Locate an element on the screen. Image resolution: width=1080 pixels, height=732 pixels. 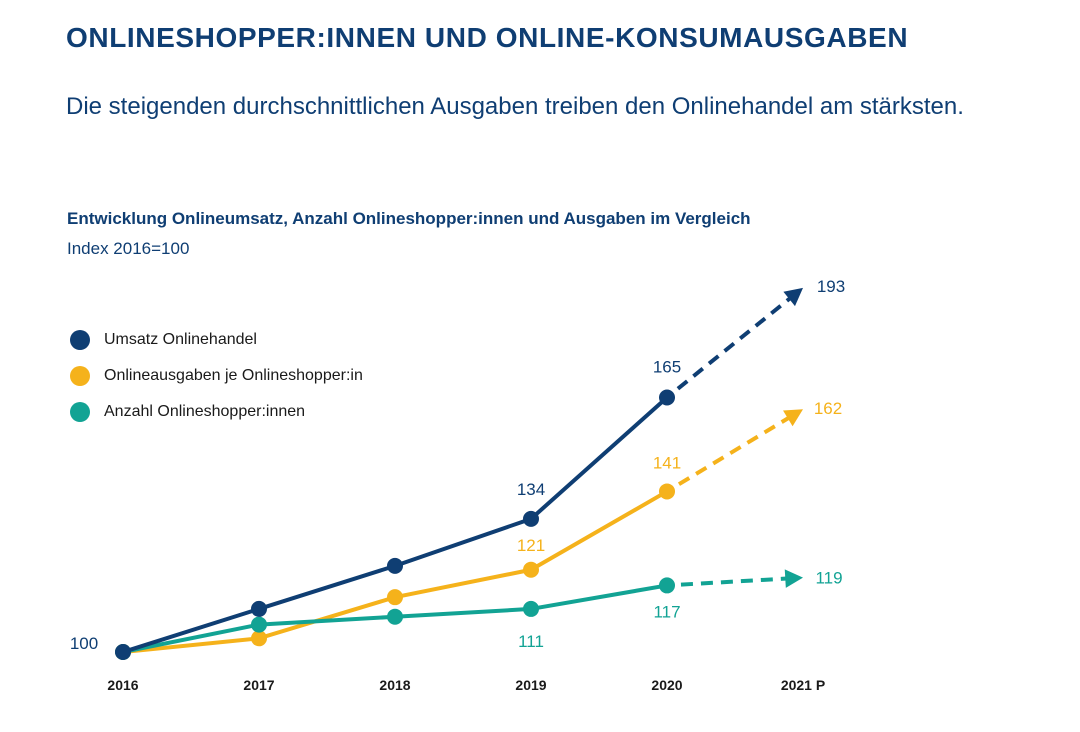
data-label-umsatz: 193 is located at coordinates (831, 286).